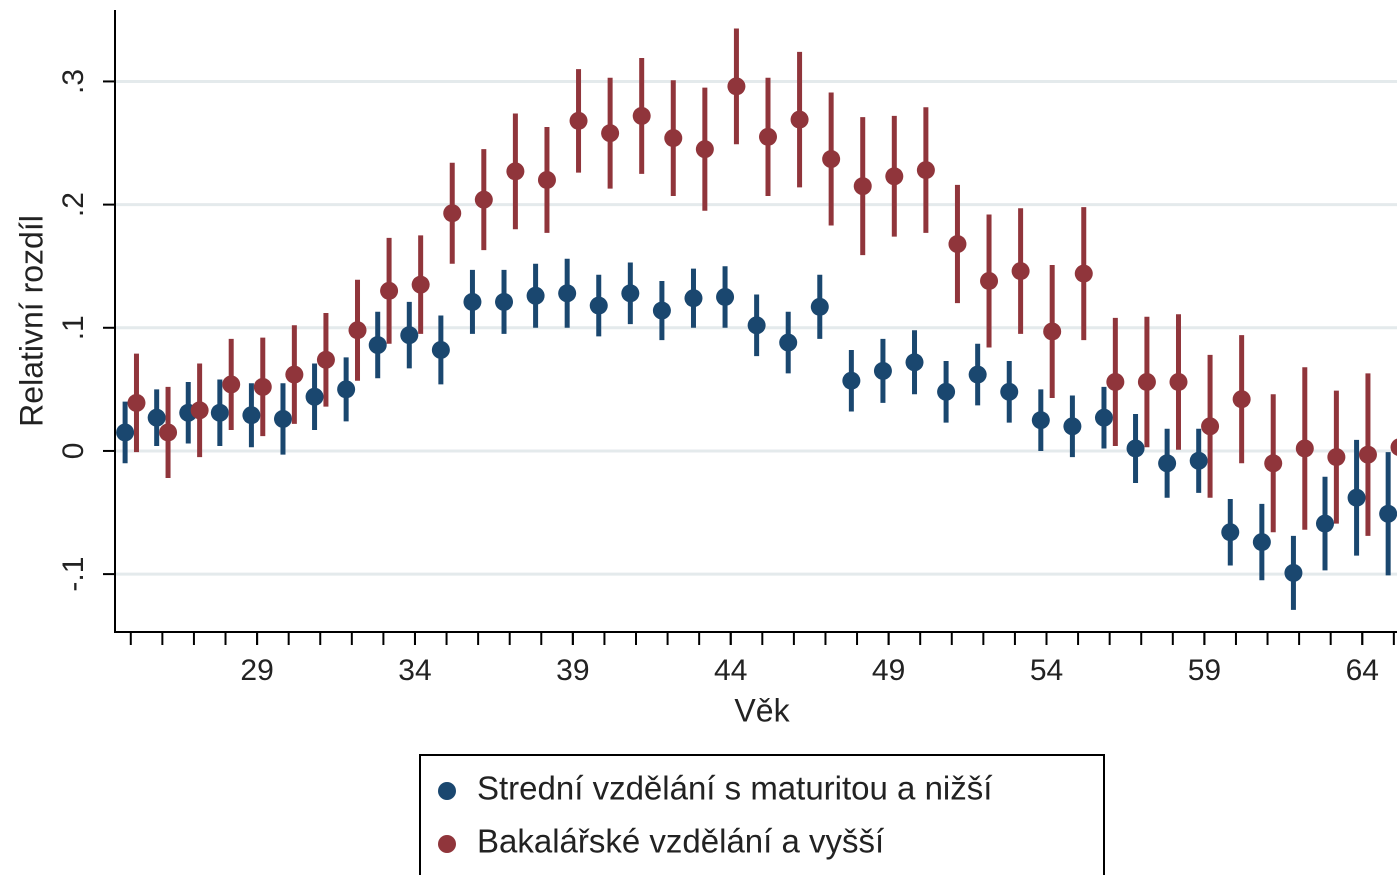 The image size is (1397, 875). Describe the element at coordinates (256, 670) in the screenshot. I see `x-tick-label: 29` at that location.